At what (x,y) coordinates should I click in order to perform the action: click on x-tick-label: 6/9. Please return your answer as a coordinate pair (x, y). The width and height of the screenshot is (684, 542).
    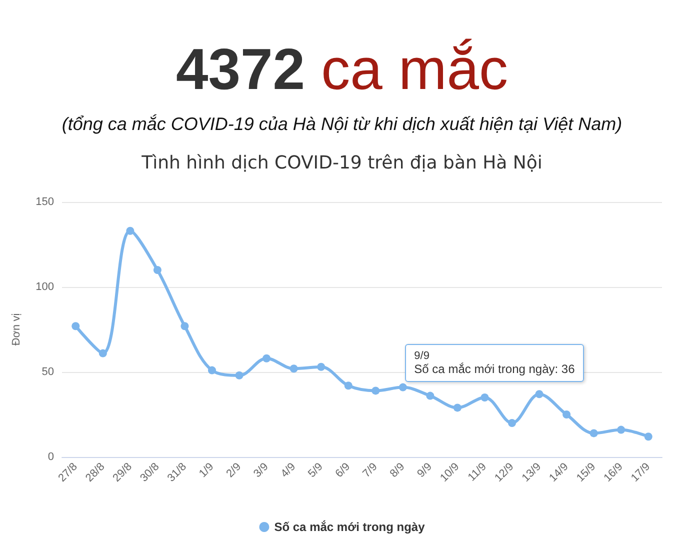
    Looking at the image, I should click on (343, 470).